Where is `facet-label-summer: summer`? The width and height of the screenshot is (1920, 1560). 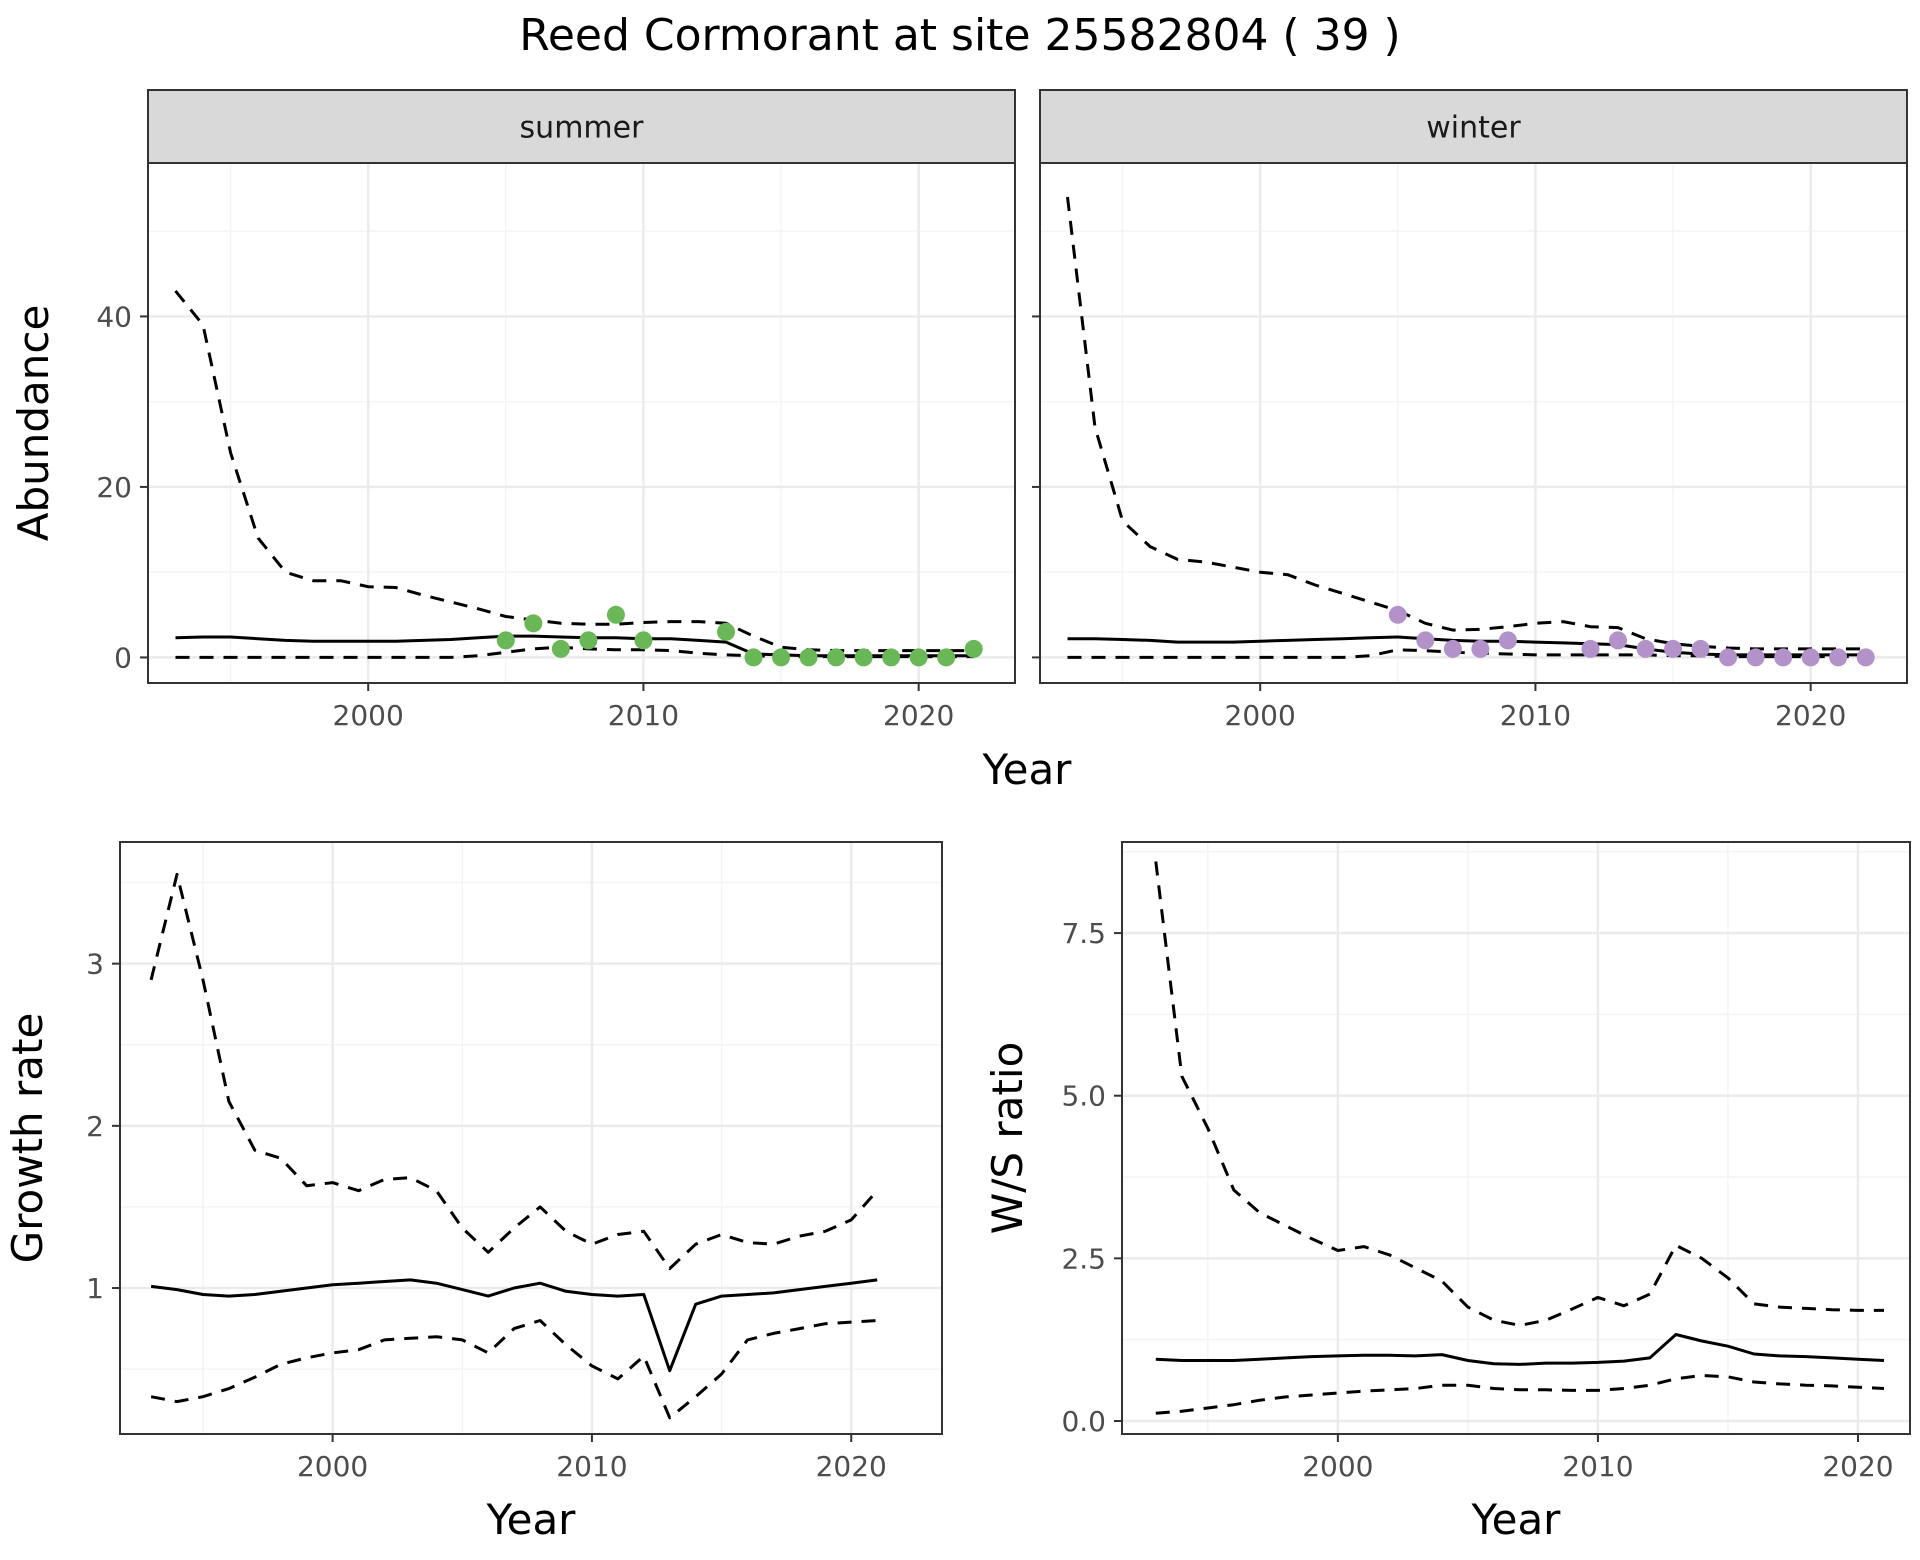 facet-label-summer: summer is located at coordinates (582, 128).